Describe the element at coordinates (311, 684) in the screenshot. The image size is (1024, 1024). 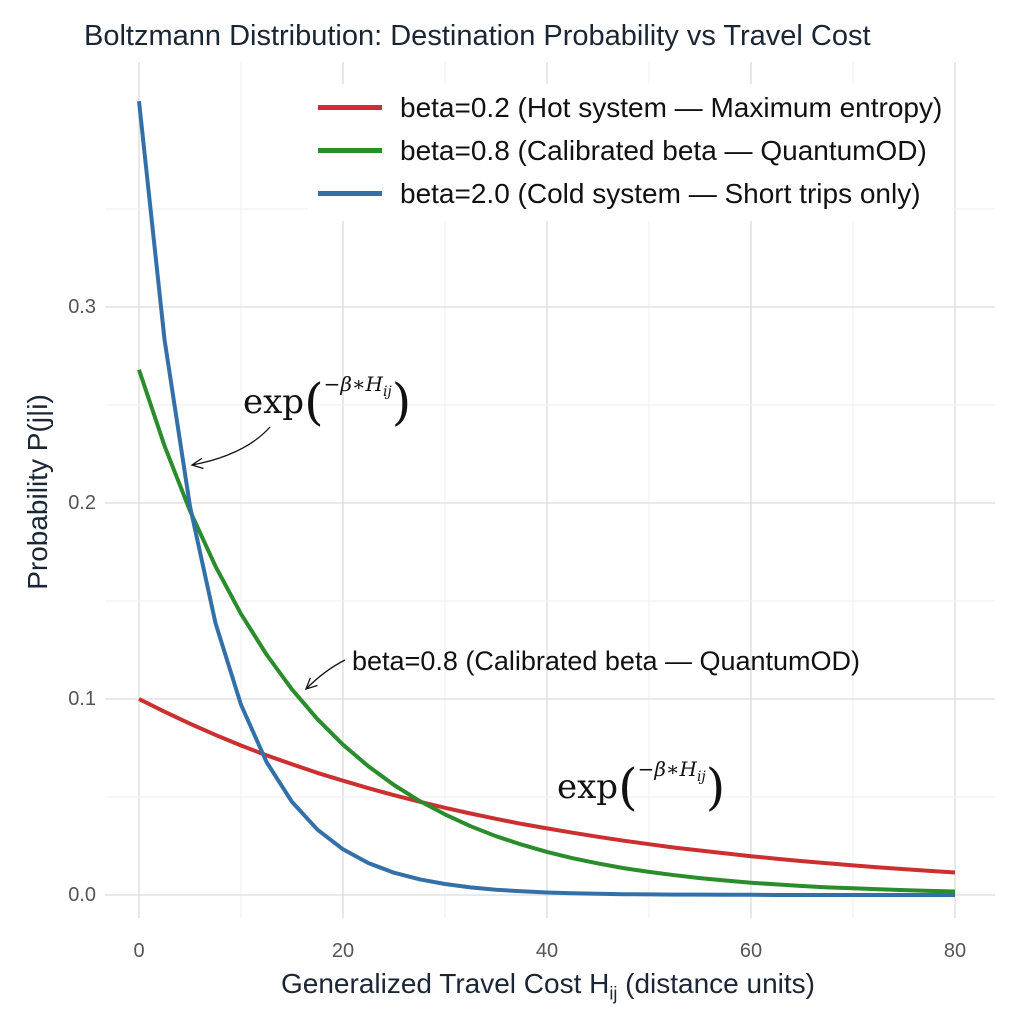
I see `annotation-arrow-middle-head` at that location.